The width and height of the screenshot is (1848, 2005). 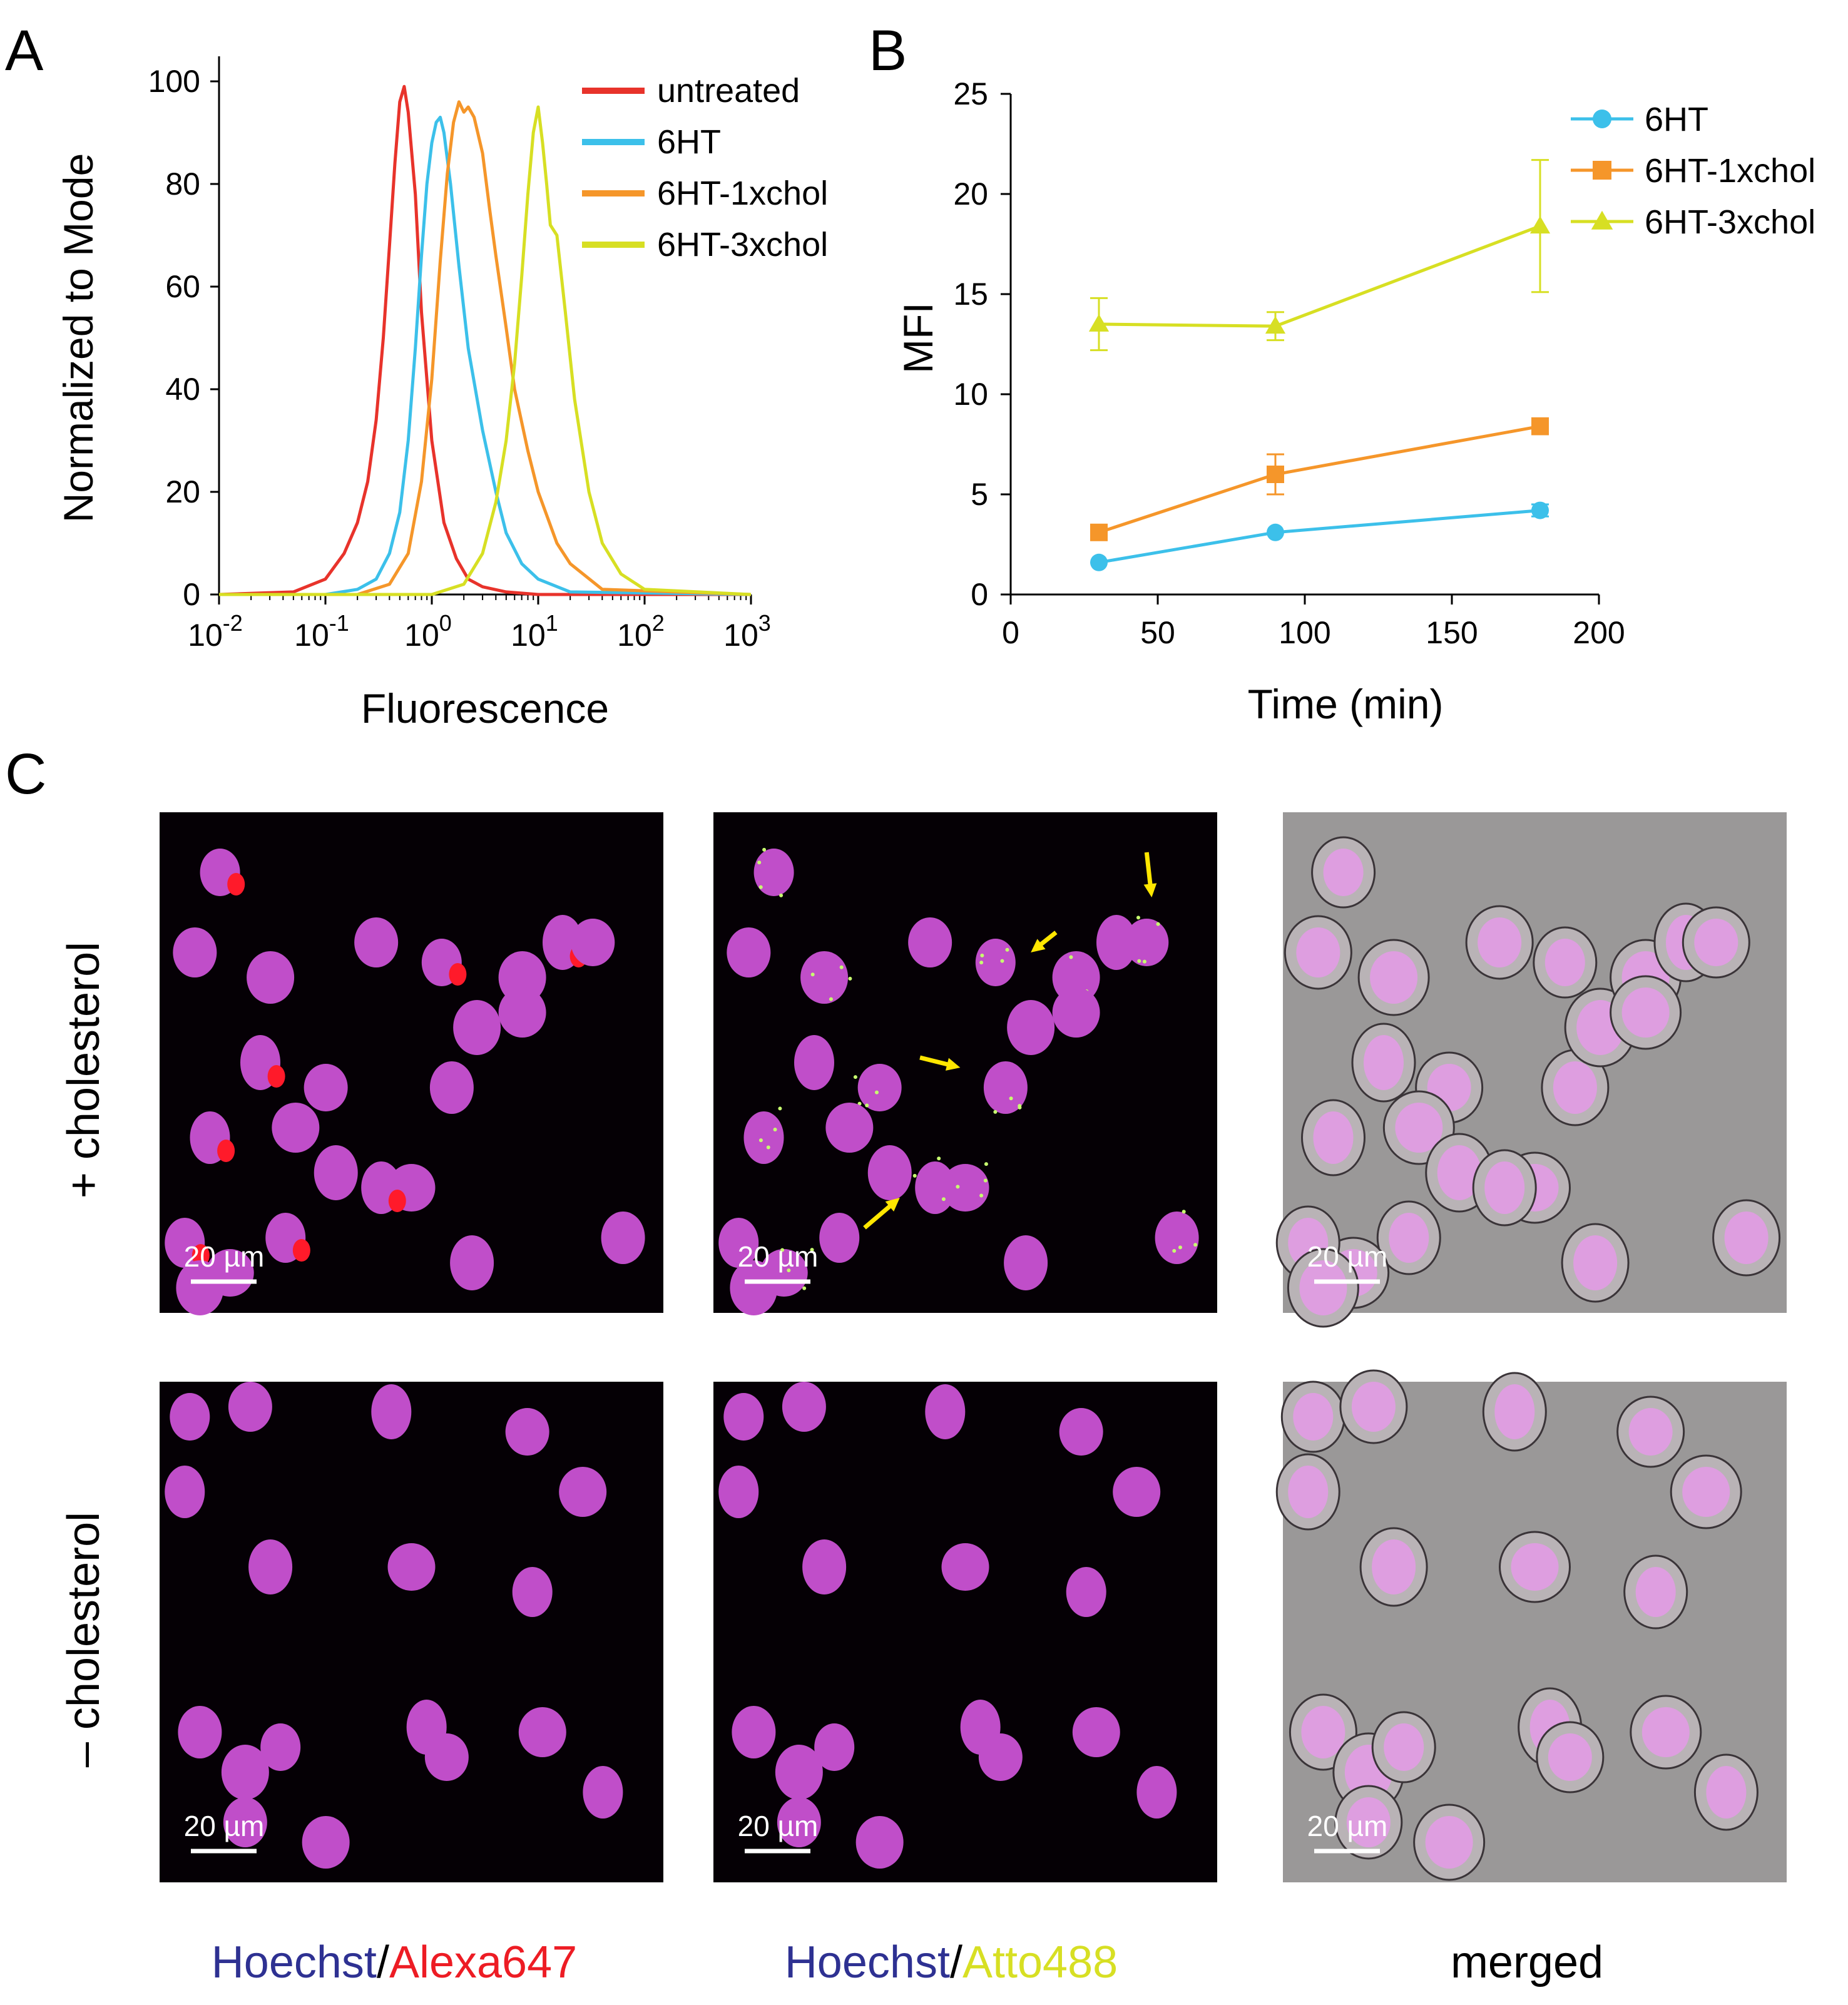 I want to click on legend-marker-6HT-3xchol, so click(x=1602, y=220).